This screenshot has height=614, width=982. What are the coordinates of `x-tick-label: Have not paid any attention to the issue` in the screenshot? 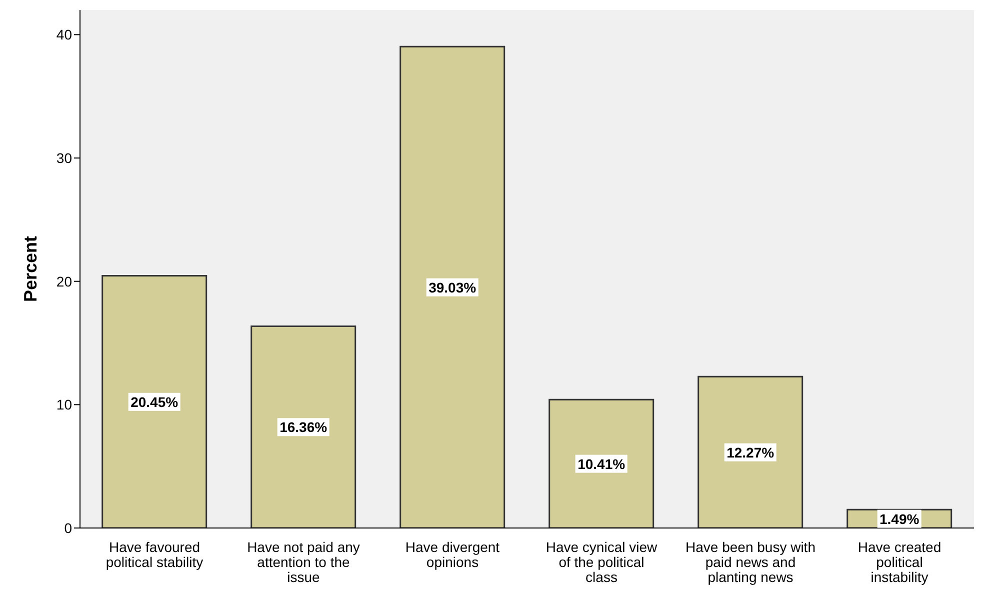 It's located at (303, 562).